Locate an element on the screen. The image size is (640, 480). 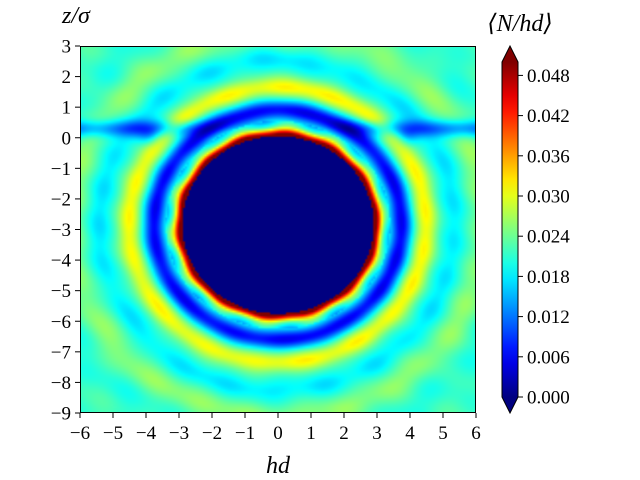
colorbar-tick-label: 0.012 is located at coordinates (548, 317).